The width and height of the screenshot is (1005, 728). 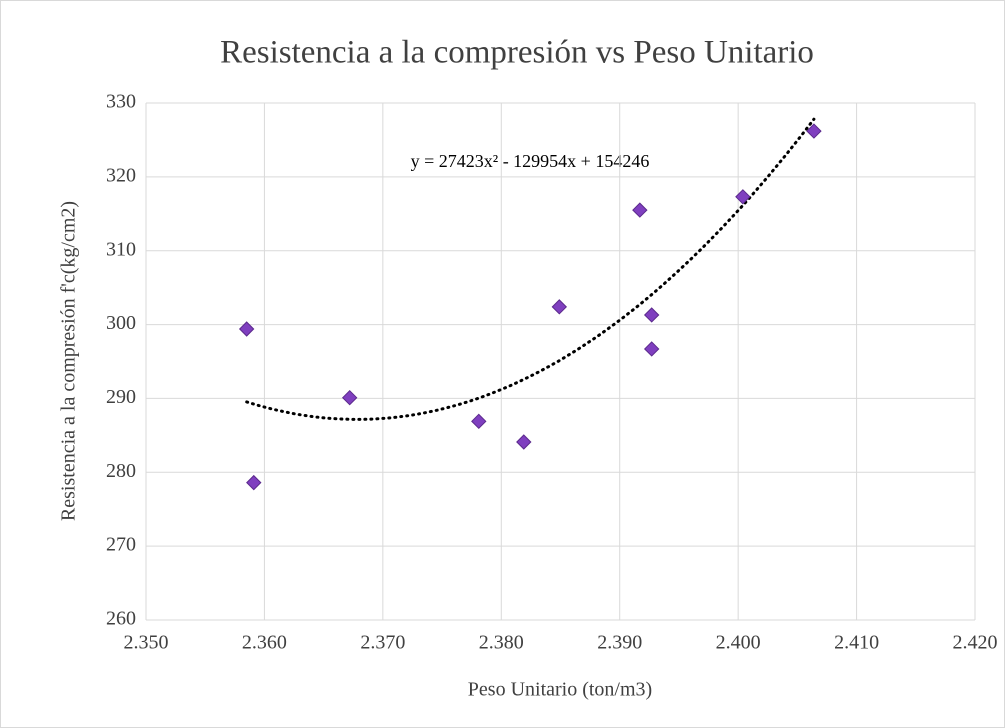 What do you see at coordinates (121, 323) in the screenshot?
I see `y-tick-label: 300` at bounding box center [121, 323].